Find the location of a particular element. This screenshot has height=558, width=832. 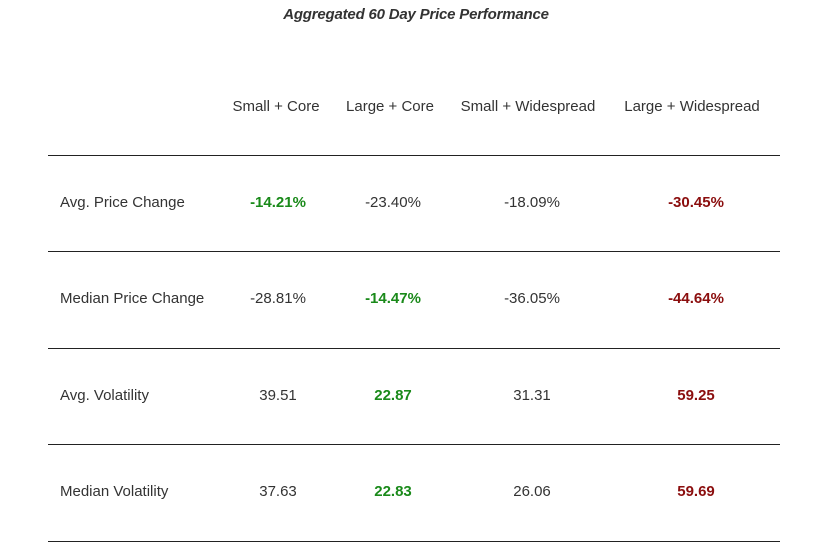

table-cell: 31.31 is located at coordinates (532, 395).